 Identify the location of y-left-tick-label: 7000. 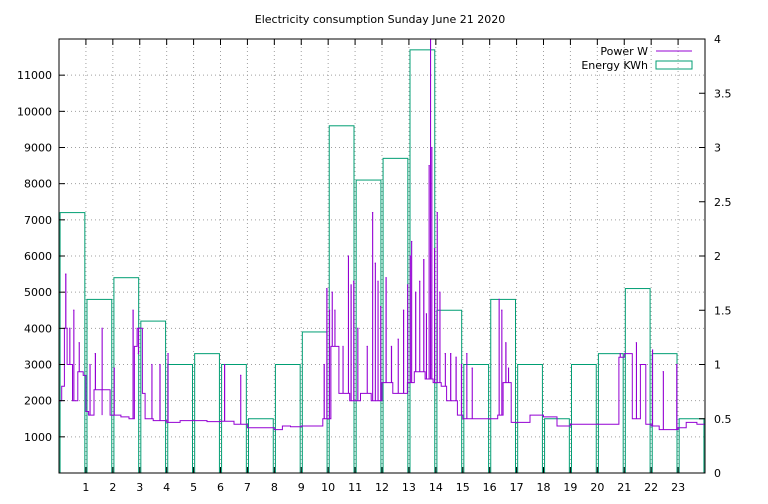
(38, 220).